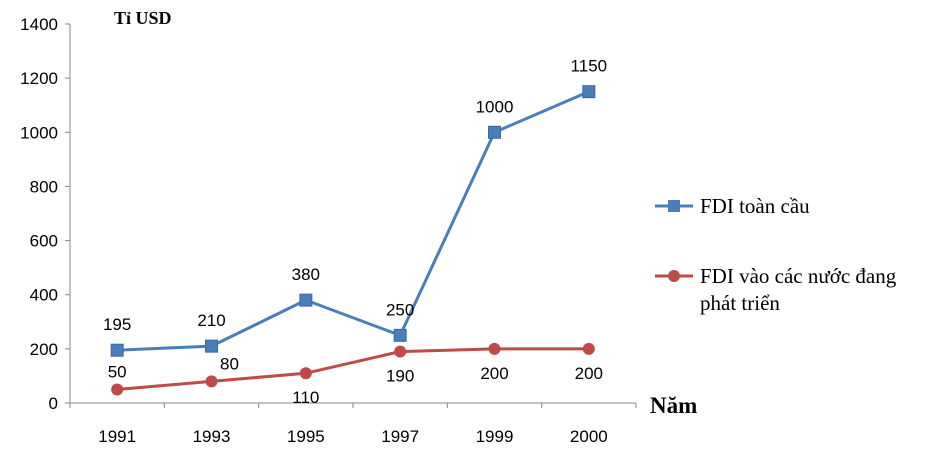 This screenshot has width=934, height=466. I want to click on data-label: 1000, so click(495, 106).